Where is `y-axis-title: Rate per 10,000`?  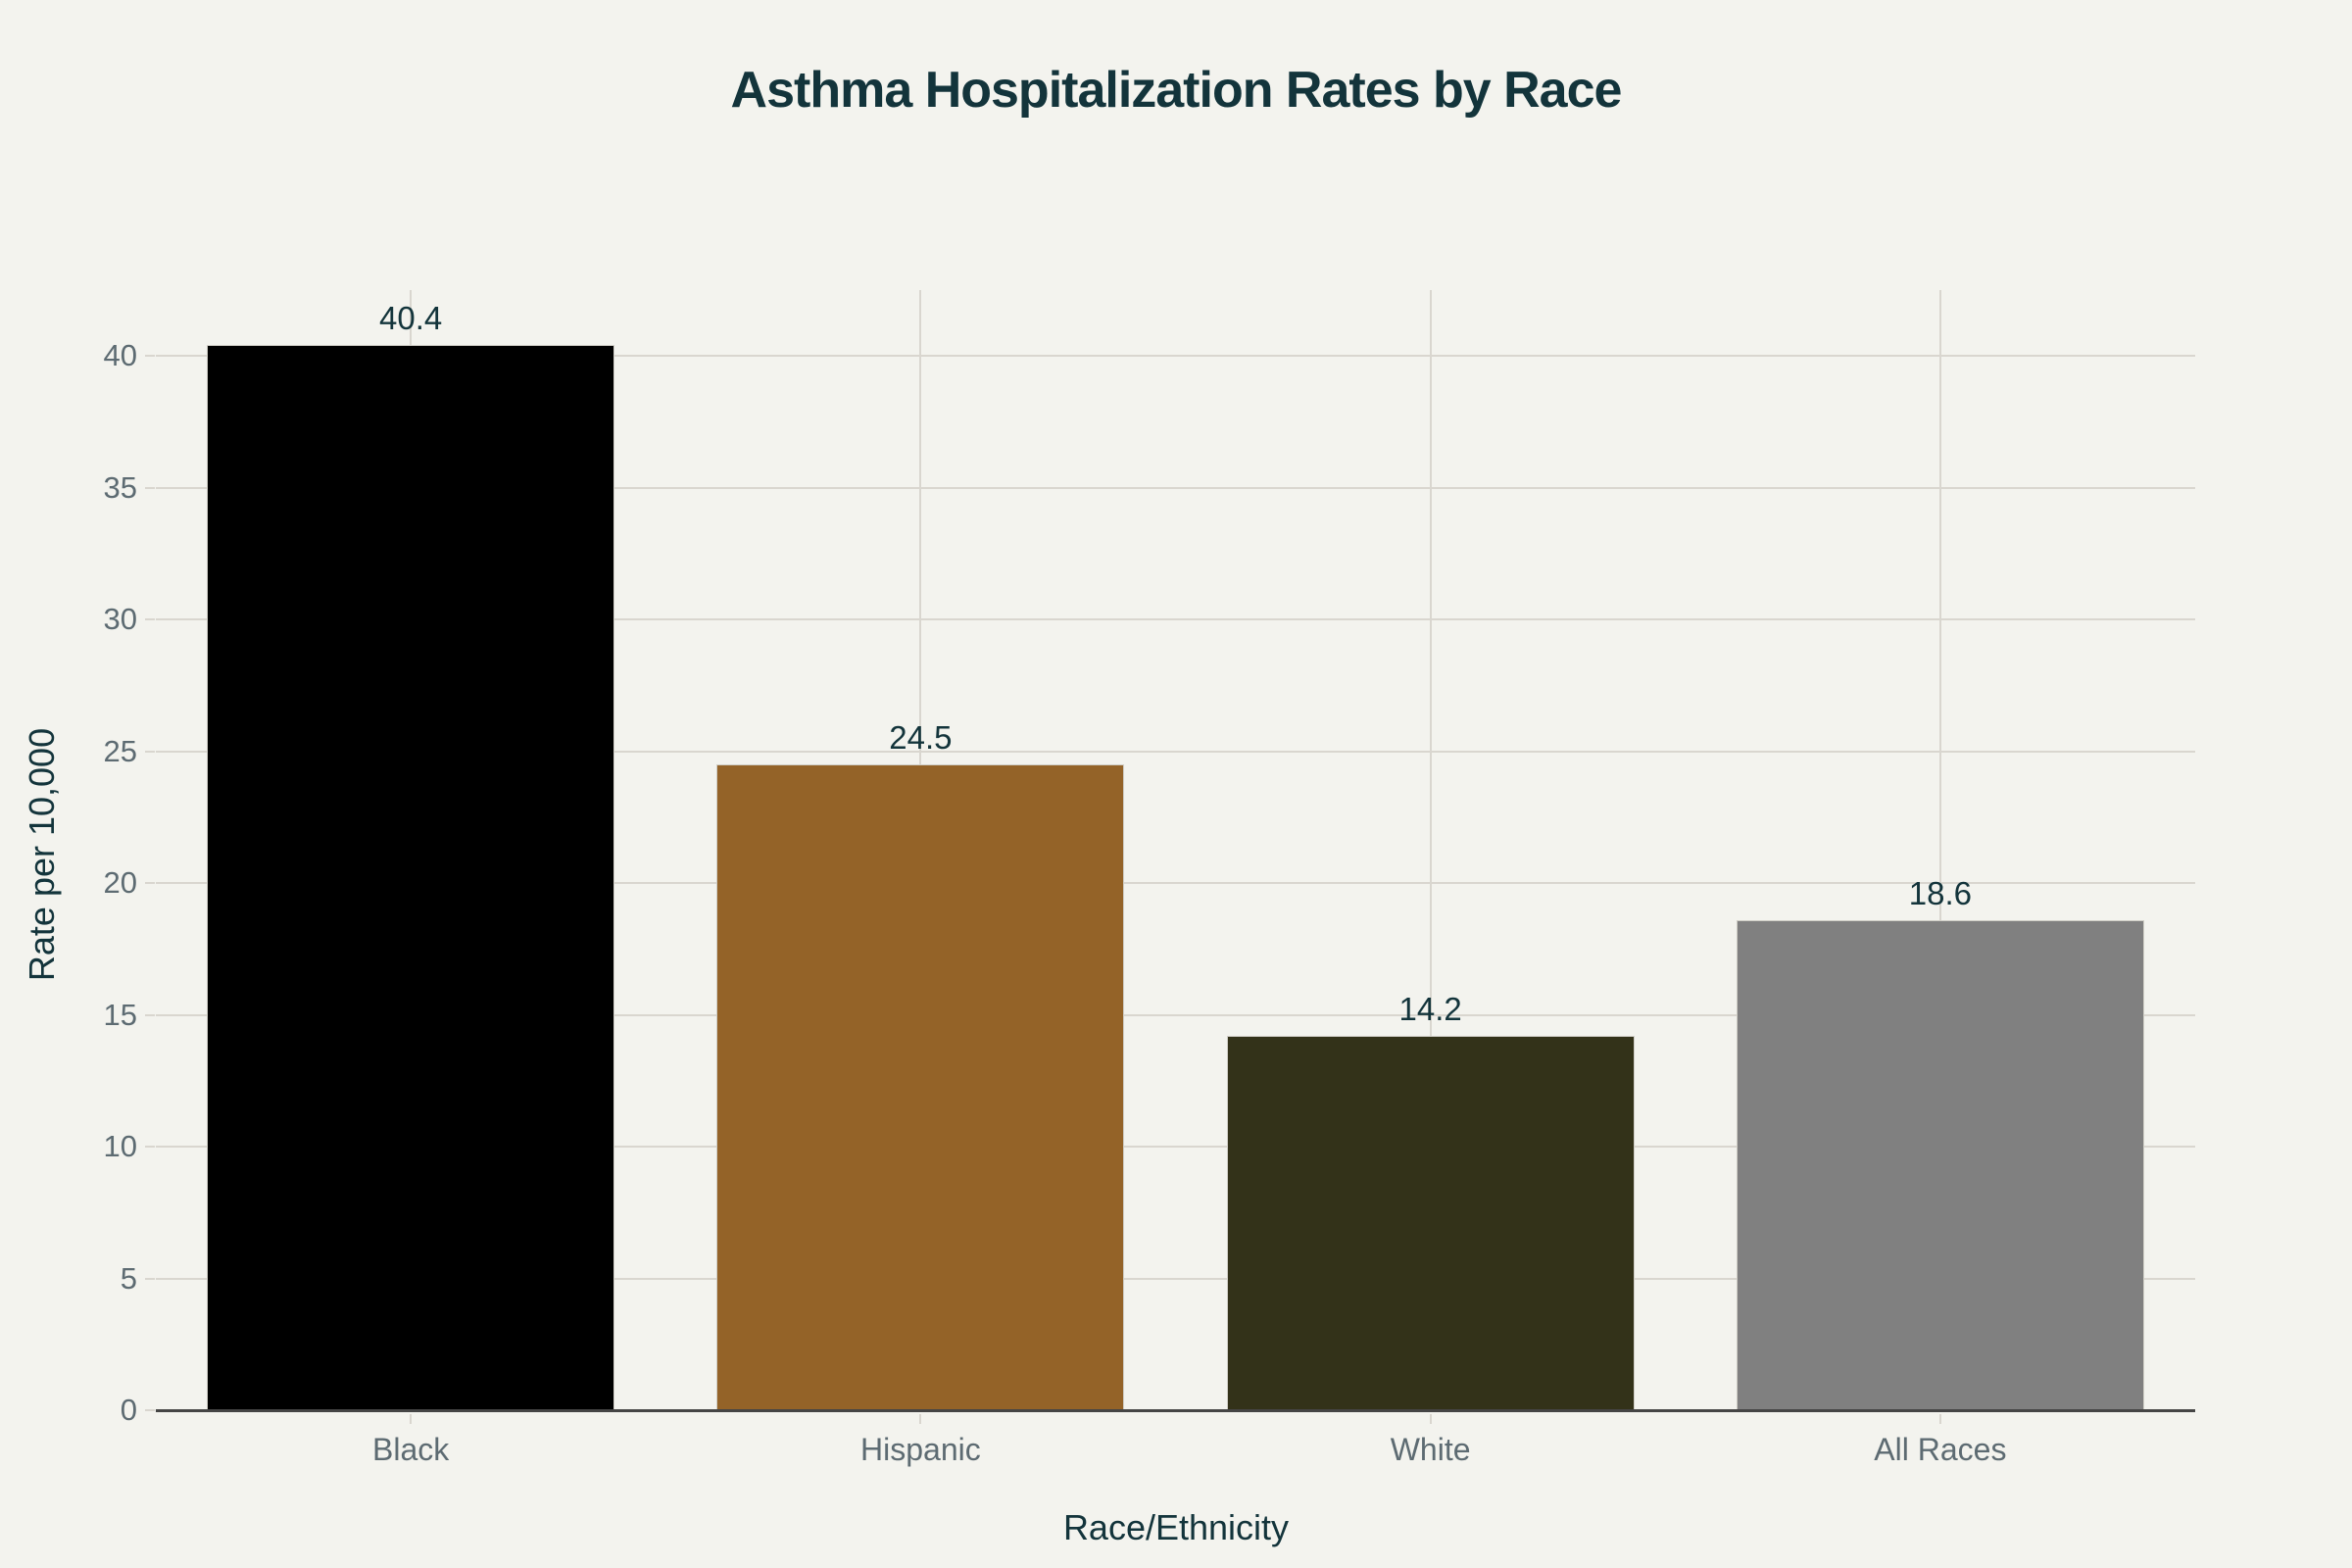 y-axis-title: Rate per 10,000 is located at coordinates (42, 854).